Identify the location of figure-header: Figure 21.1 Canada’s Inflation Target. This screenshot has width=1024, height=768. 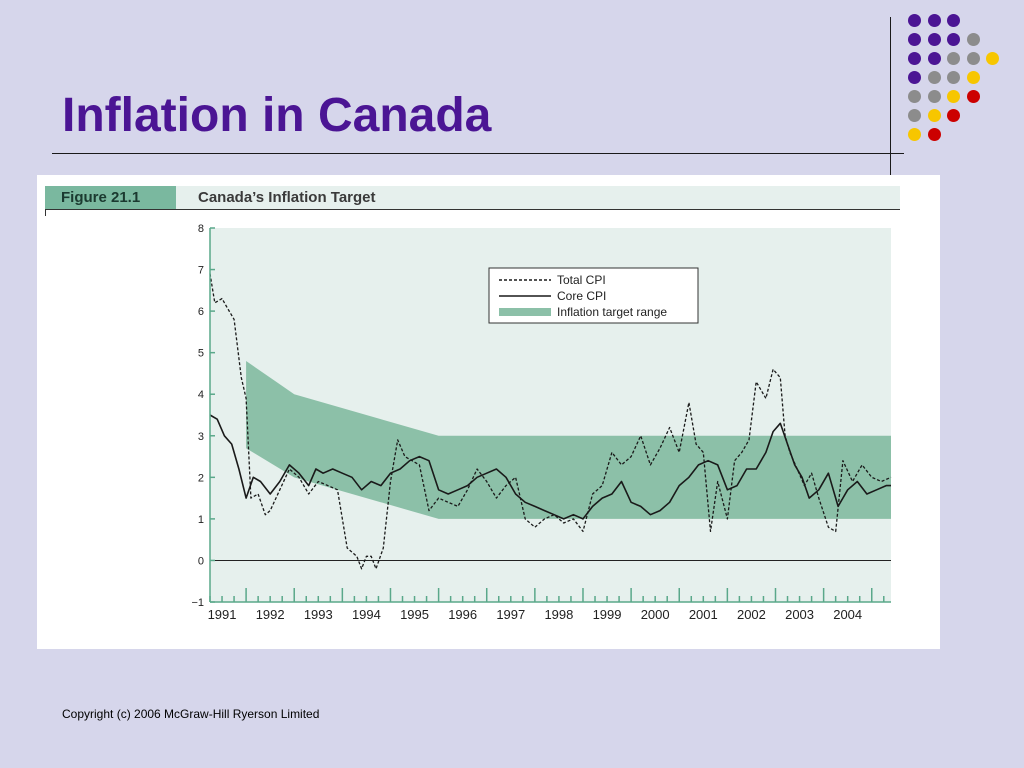
(472, 198).